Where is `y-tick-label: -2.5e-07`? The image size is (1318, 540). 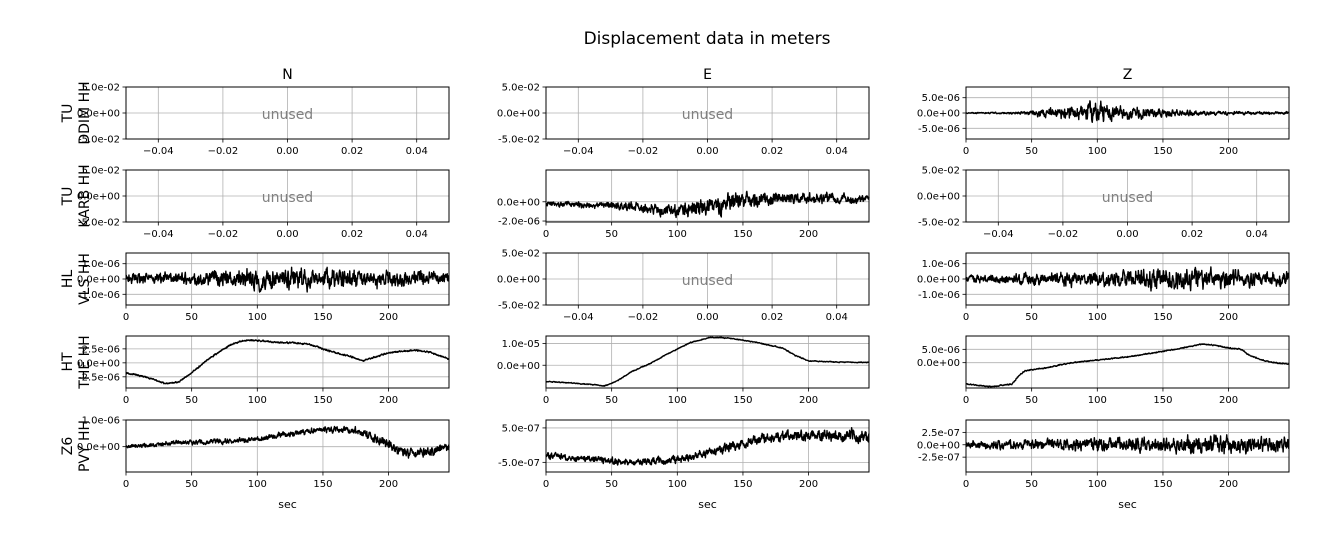
y-tick-label: -2.5e-07 is located at coordinates (939, 458).